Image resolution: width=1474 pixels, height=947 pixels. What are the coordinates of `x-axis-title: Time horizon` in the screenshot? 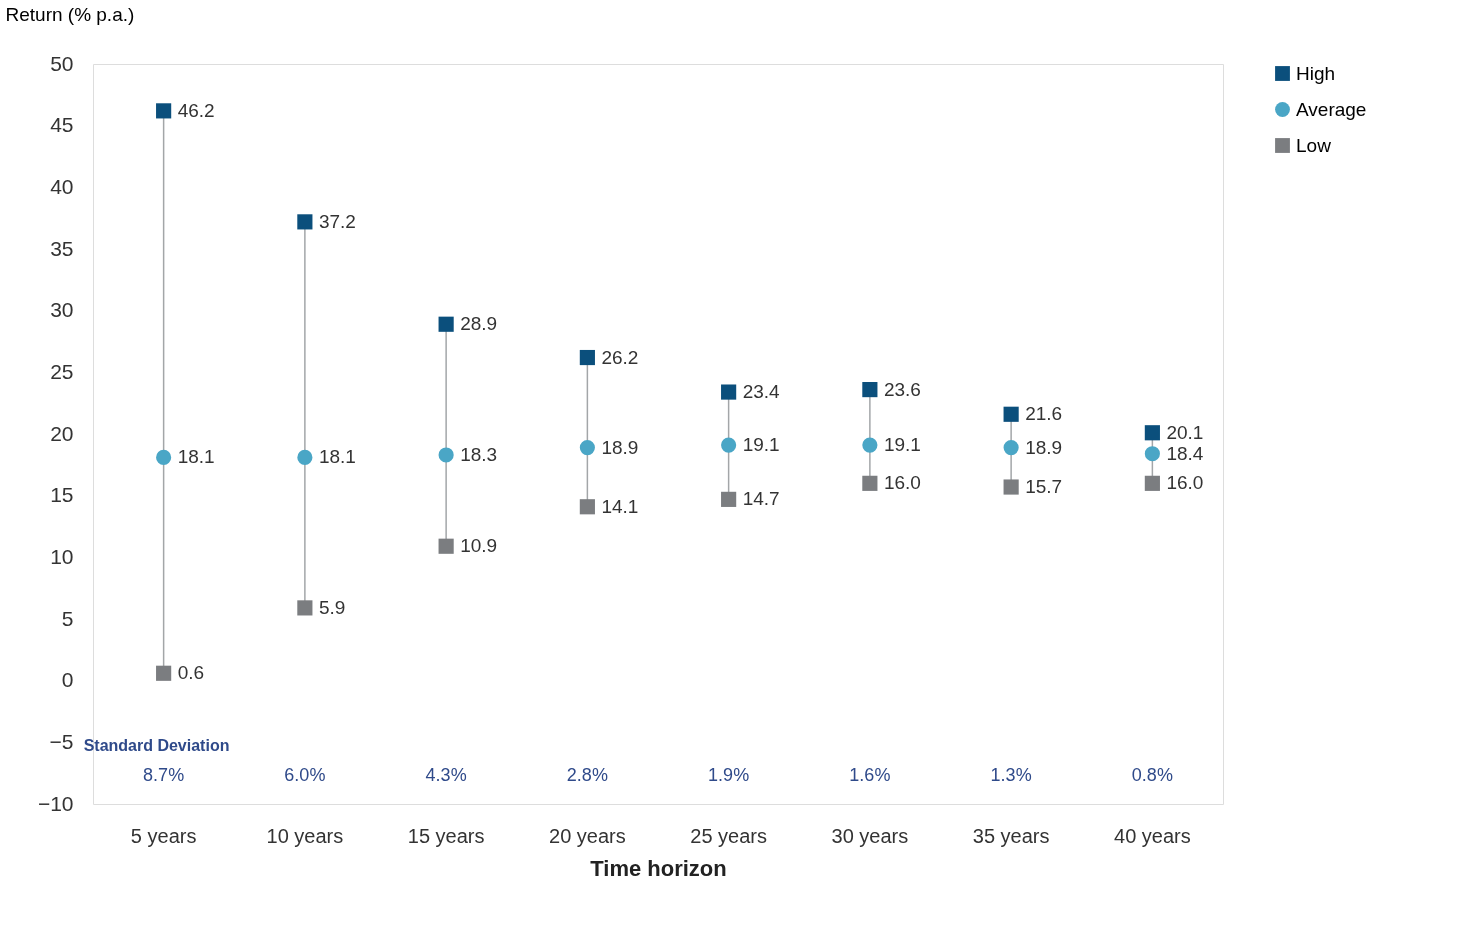 It's located at (658, 868).